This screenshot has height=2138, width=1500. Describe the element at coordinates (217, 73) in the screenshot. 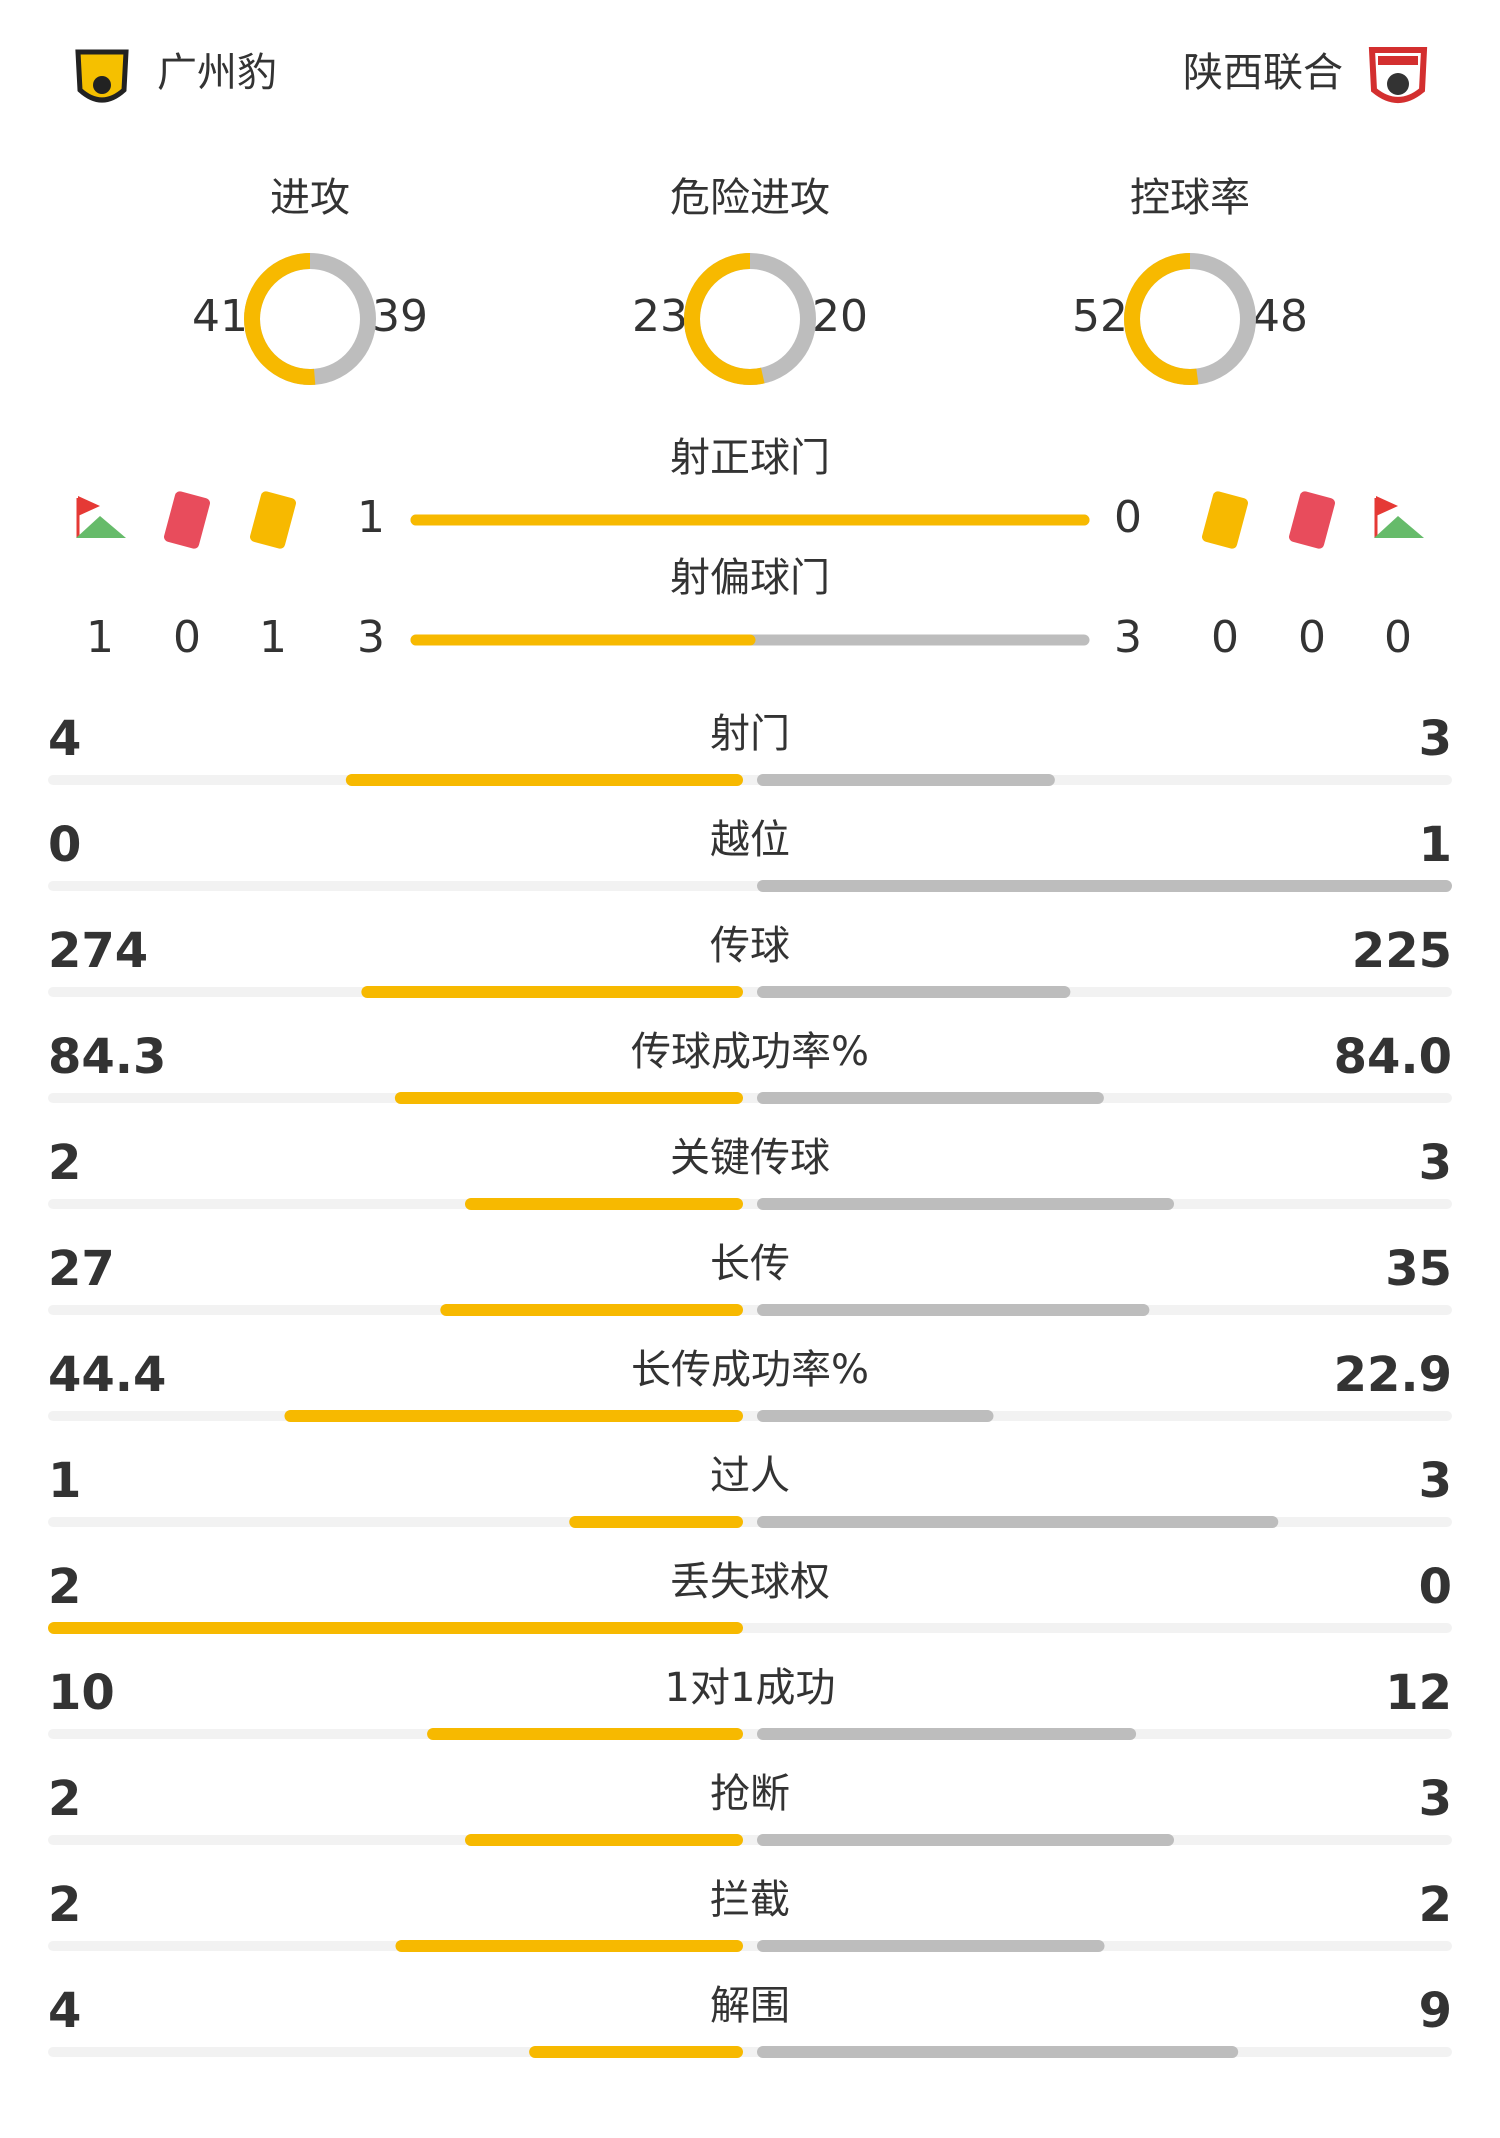

I see `home-team: 广州豹` at that location.